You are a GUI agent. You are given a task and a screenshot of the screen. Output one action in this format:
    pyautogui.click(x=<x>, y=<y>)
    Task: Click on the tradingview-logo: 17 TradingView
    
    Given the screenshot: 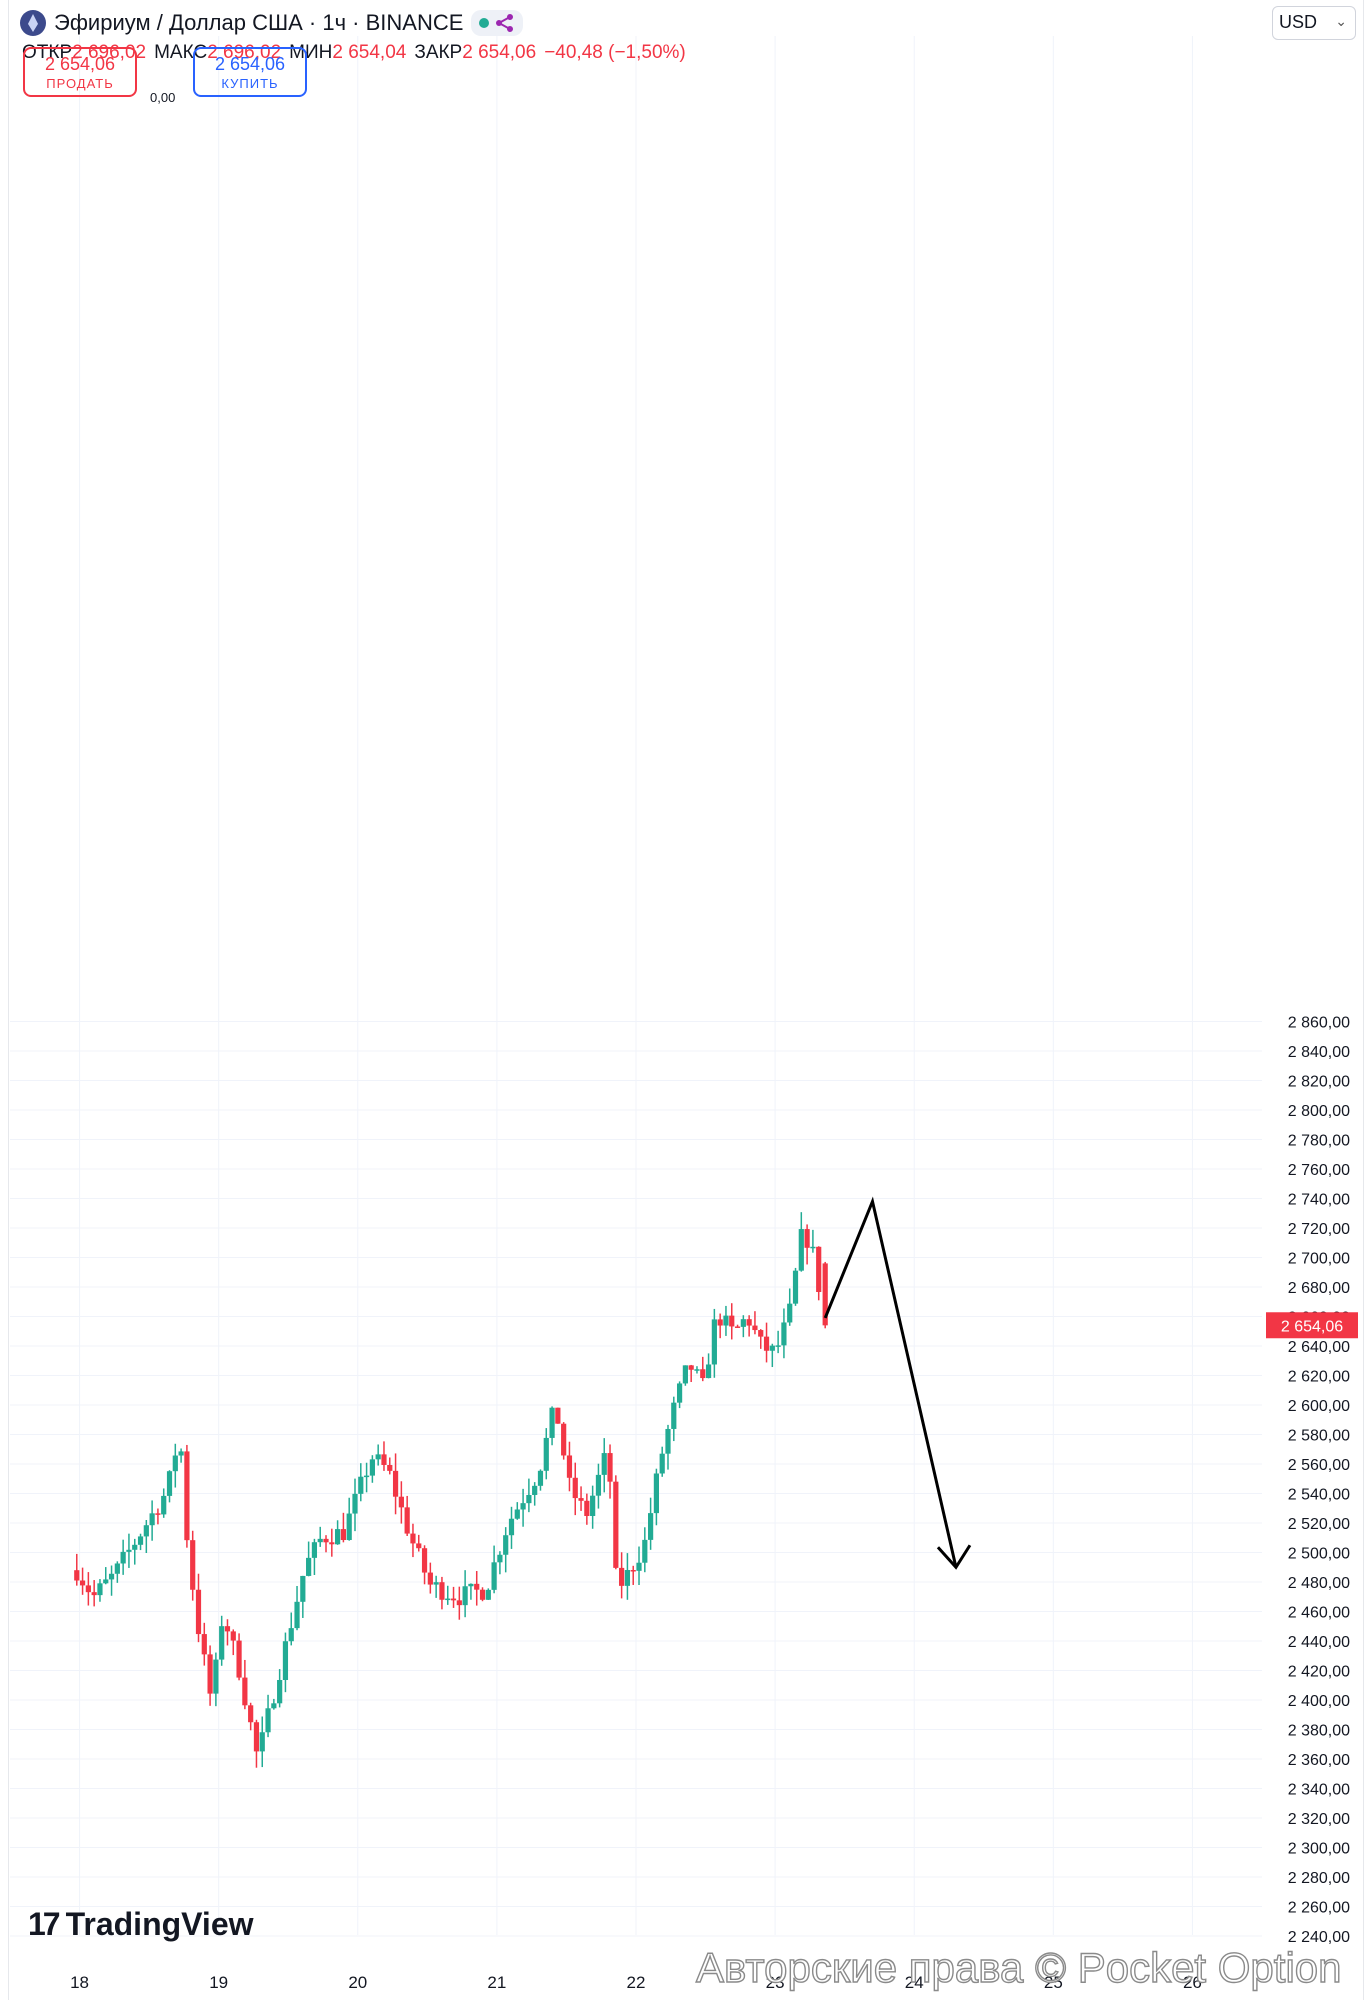 What is the action you would take?
    pyautogui.click(x=141, y=1924)
    